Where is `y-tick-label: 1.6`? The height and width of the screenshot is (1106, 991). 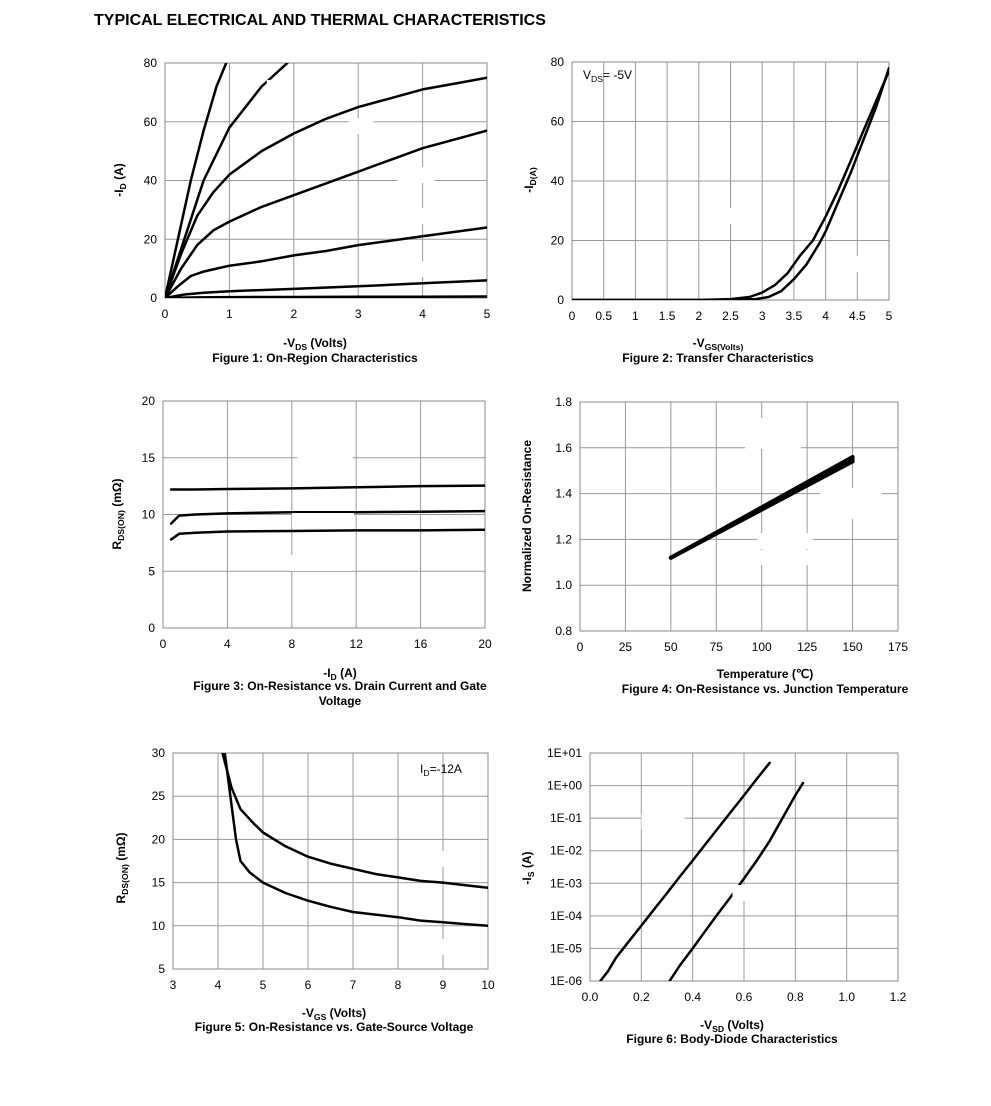
y-tick-label: 1.6 is located at coordinates (563, 448).